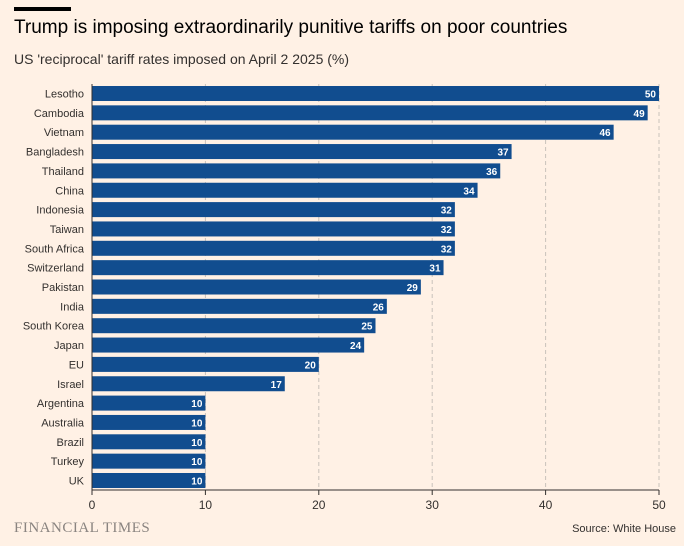  Describe the element at coordinates (54, 327) in the screenshot. I see `category-label: South Korea` at that location.